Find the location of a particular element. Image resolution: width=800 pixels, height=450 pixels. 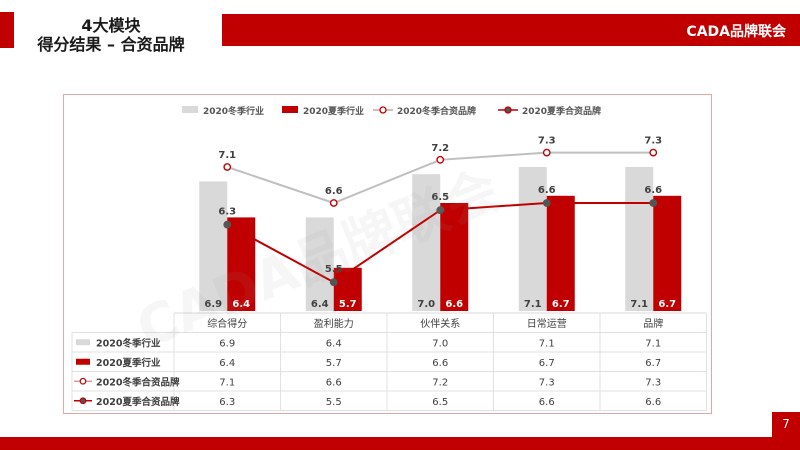

table-series-label-3: 2020夏季合资品牌 is located at coordinates (138, 402).